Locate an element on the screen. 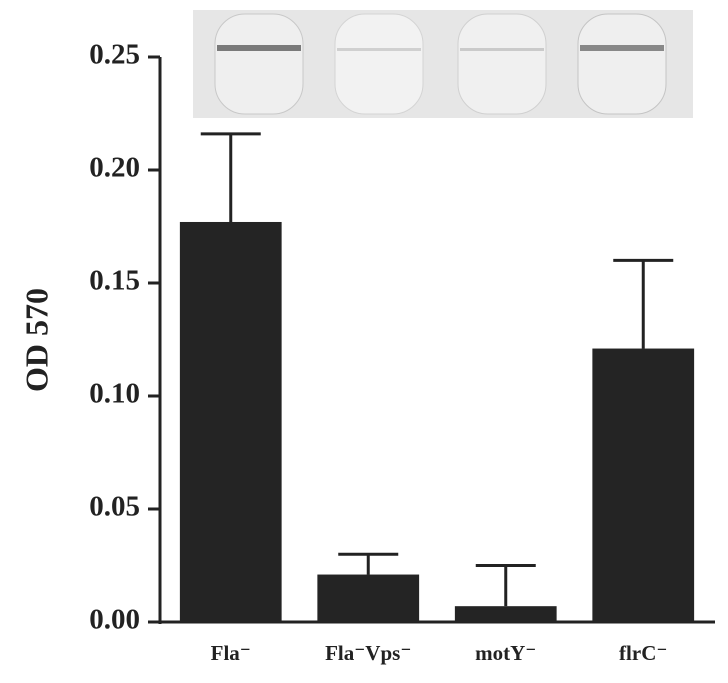  y-tick-label: 0.15 is located at coordinates (114, 281).